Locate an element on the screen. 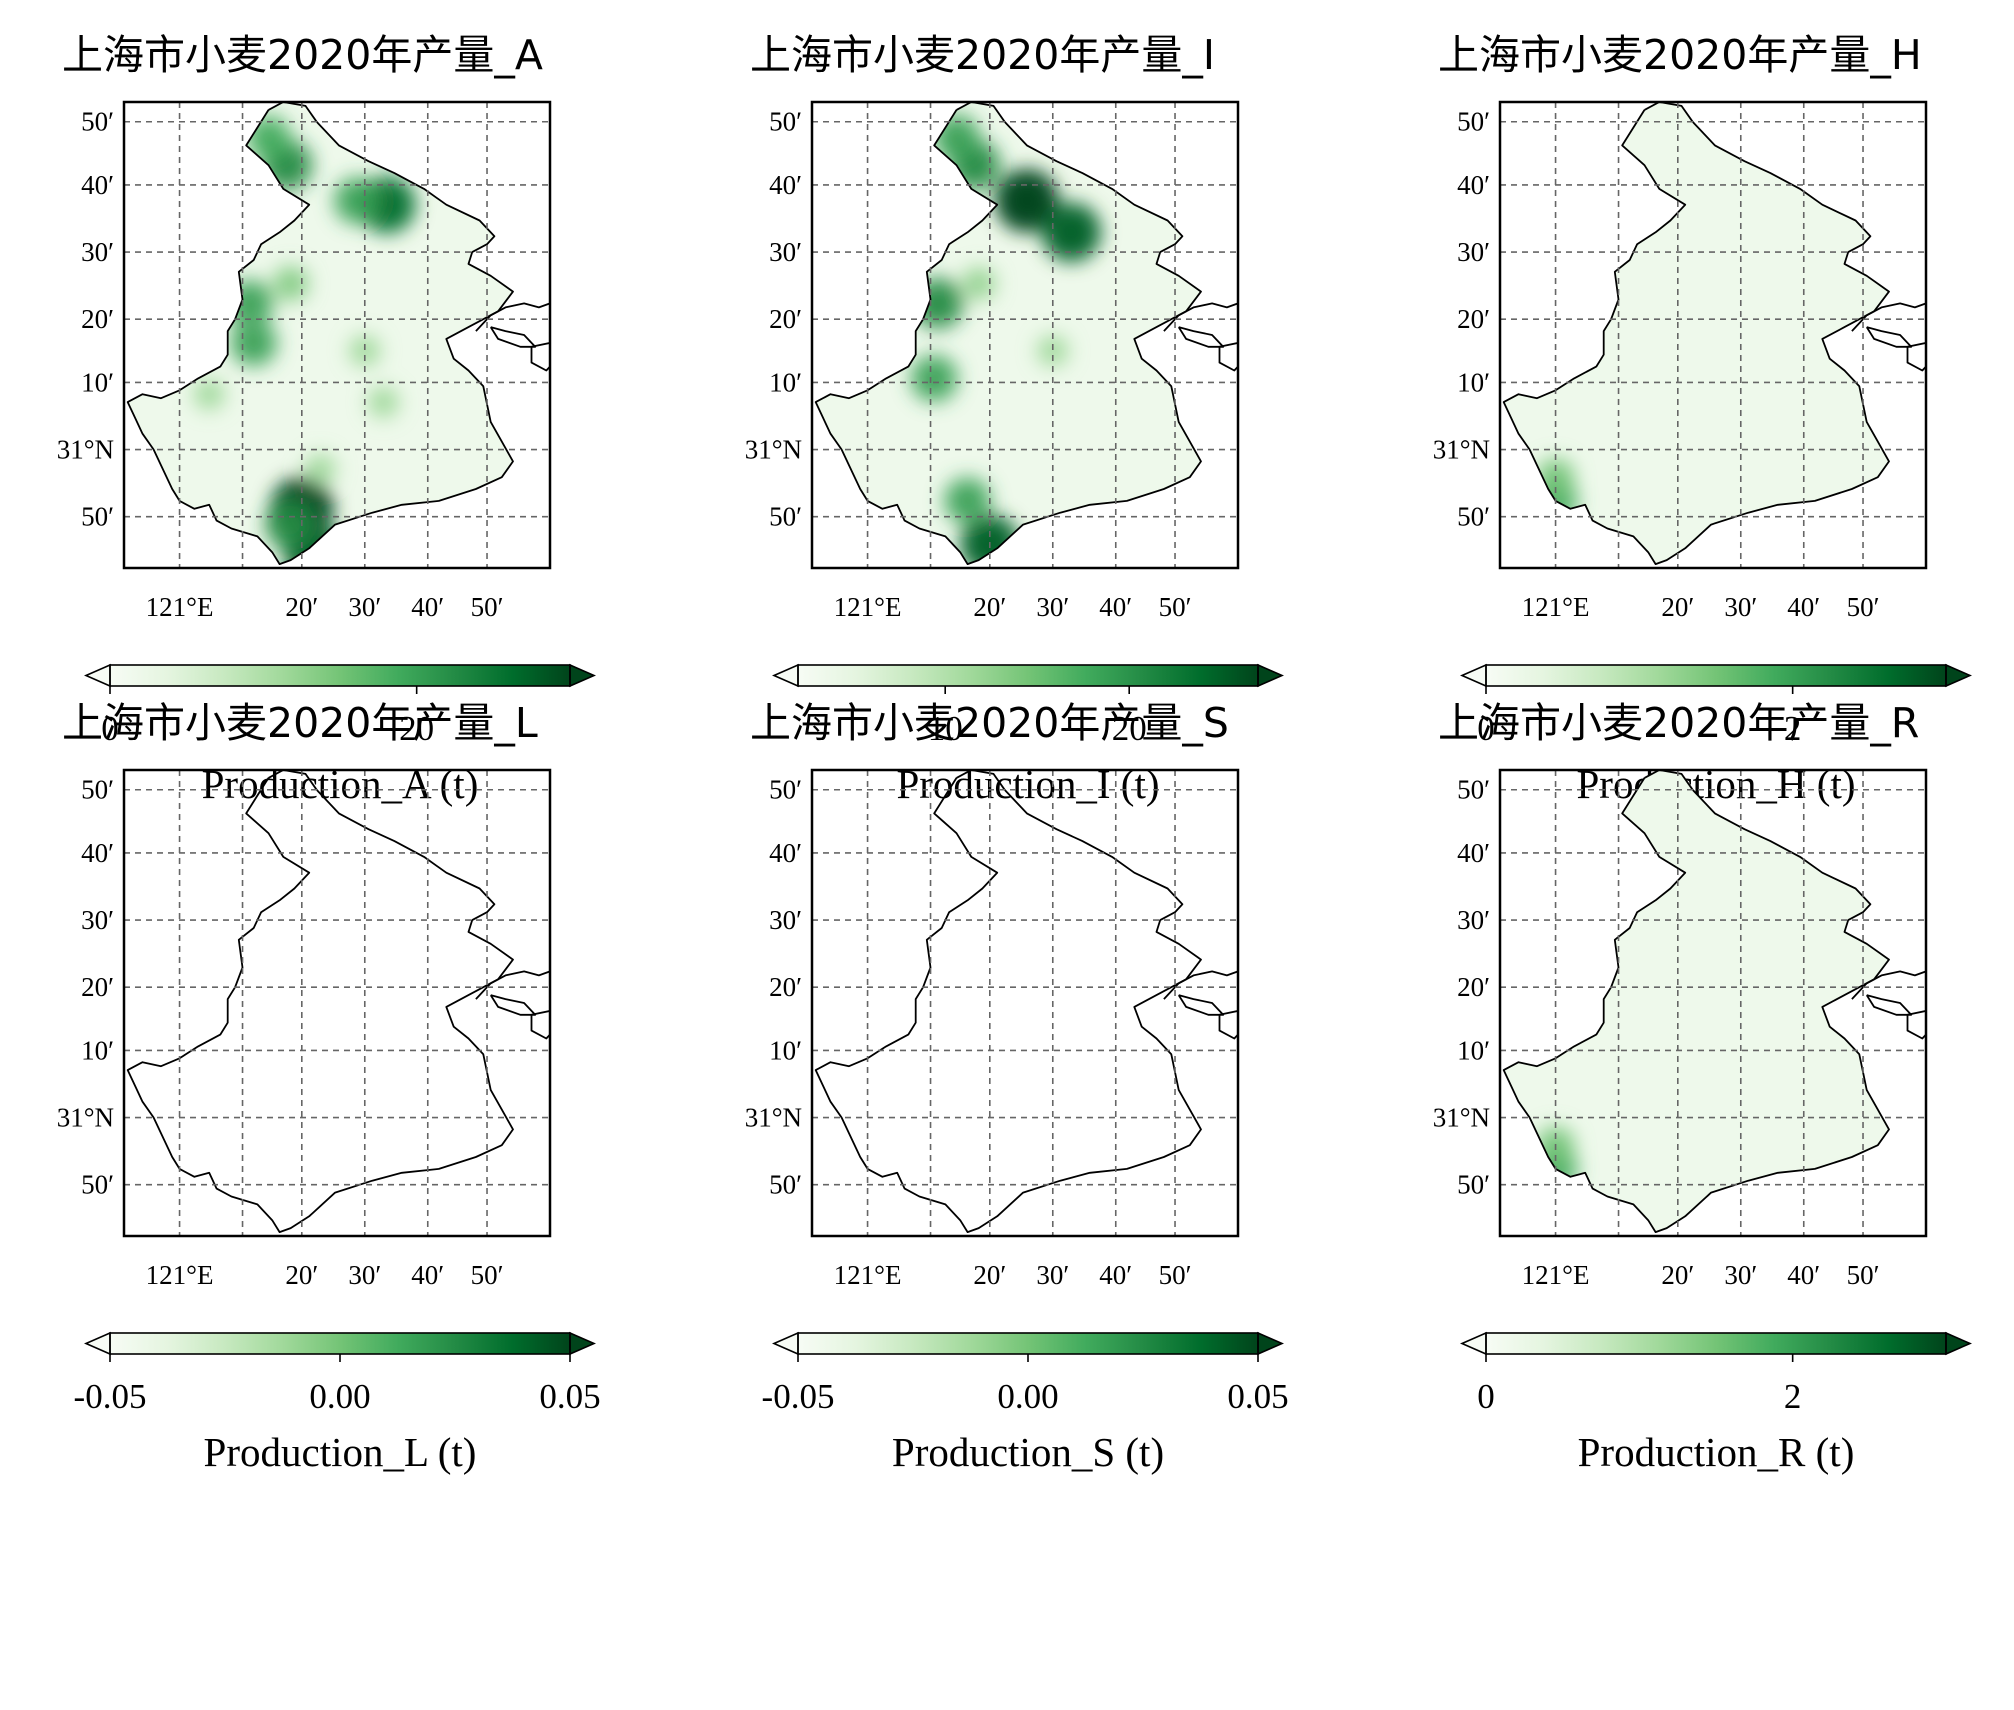  colorbar: 10 20 Production_I (t) is located at coordinates (1028, 735).